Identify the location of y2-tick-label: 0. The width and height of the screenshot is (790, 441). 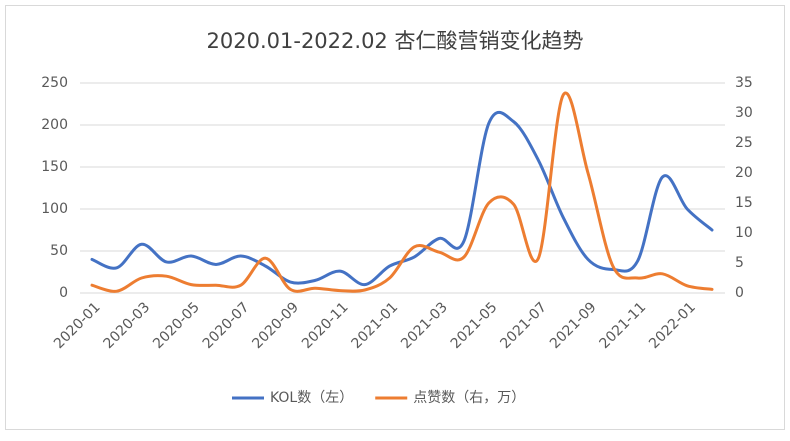
(739, 293).